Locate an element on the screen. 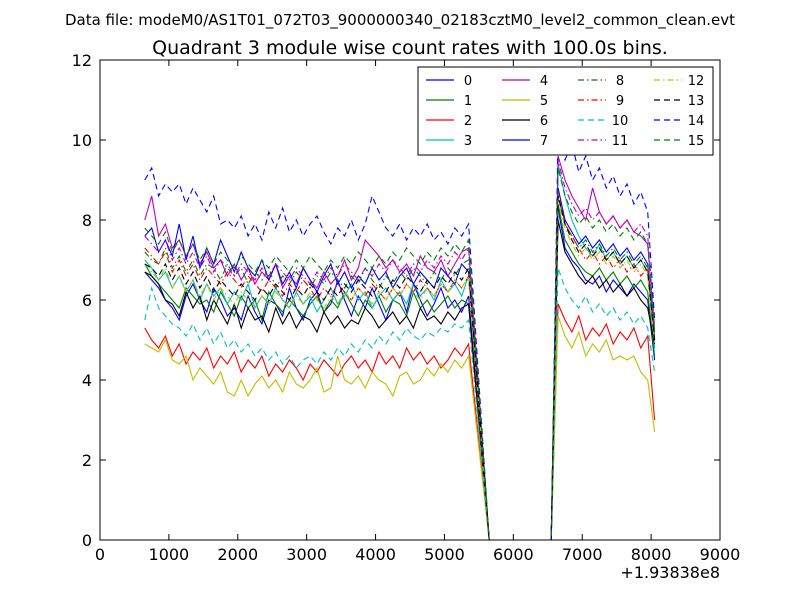 The height and width of the screenshot is (604, 800). legend-label-14: 14 is located at coordinates (696, 121).